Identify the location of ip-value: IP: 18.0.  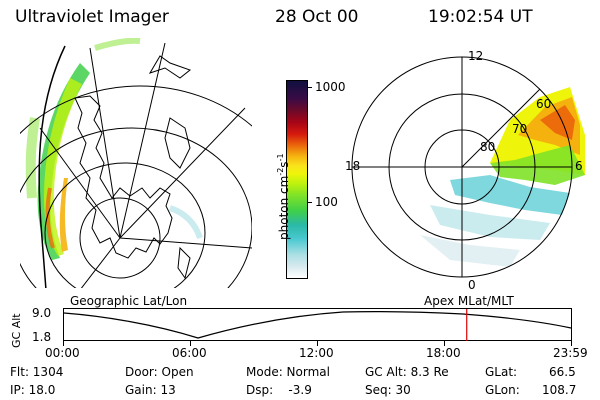
(33, 390).